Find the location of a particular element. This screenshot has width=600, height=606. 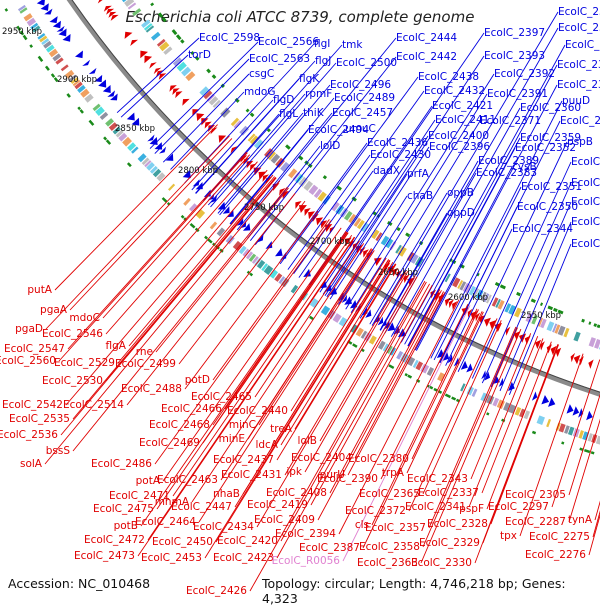

forward-gene-label: EcolC_2400 is located at coordinates (458, 136).